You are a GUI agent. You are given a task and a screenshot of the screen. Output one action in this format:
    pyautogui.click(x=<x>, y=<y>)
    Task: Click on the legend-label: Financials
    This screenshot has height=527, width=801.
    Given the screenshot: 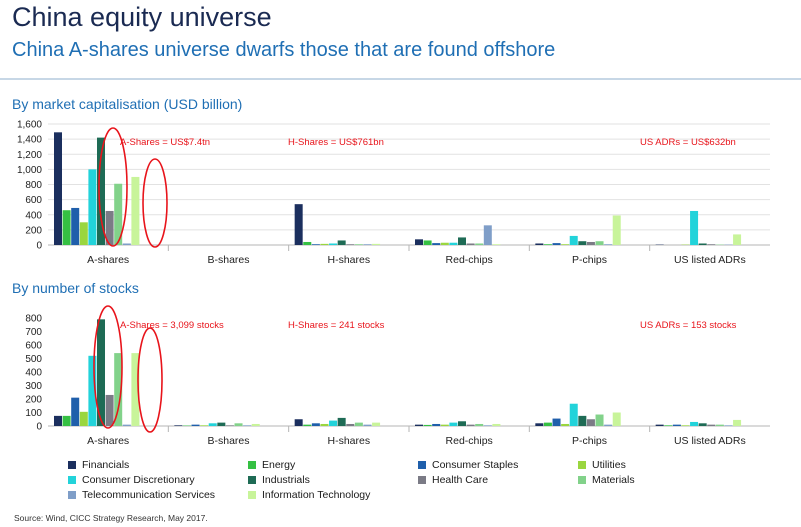 What is the action you would take?
    pyautogui.click(x=106, y=465)
    